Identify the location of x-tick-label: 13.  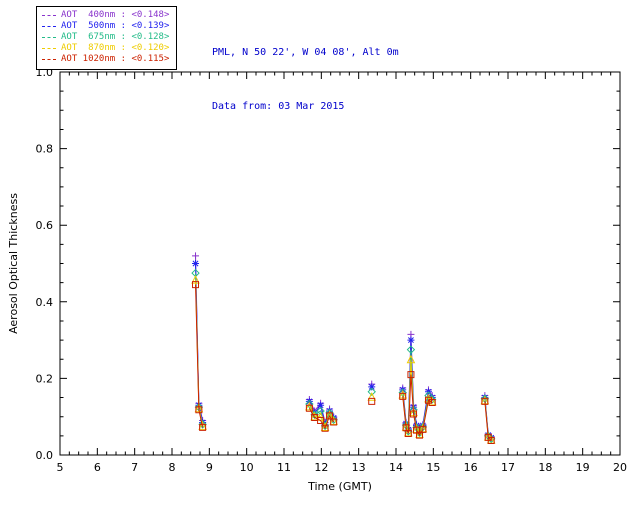
(359, 467).